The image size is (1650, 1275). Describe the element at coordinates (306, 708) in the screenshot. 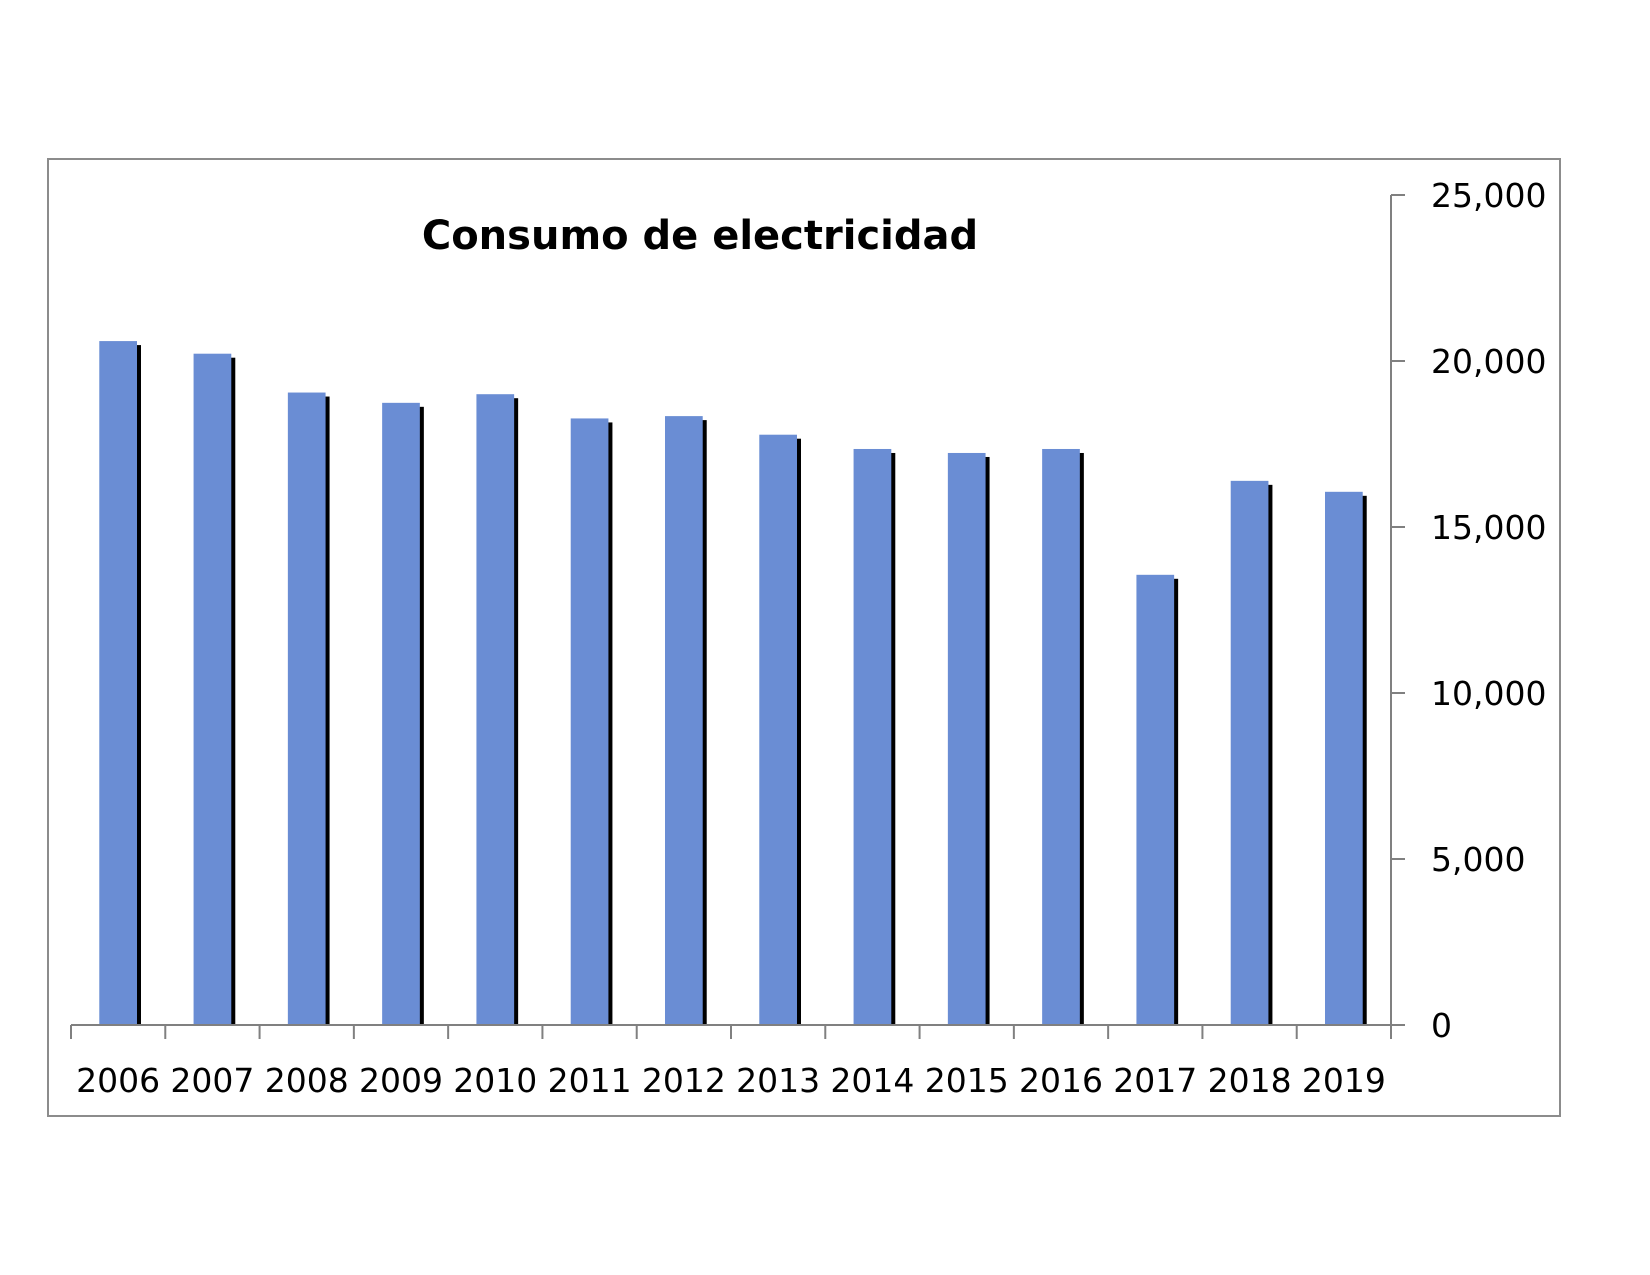

I see `bar-2008` at that location.